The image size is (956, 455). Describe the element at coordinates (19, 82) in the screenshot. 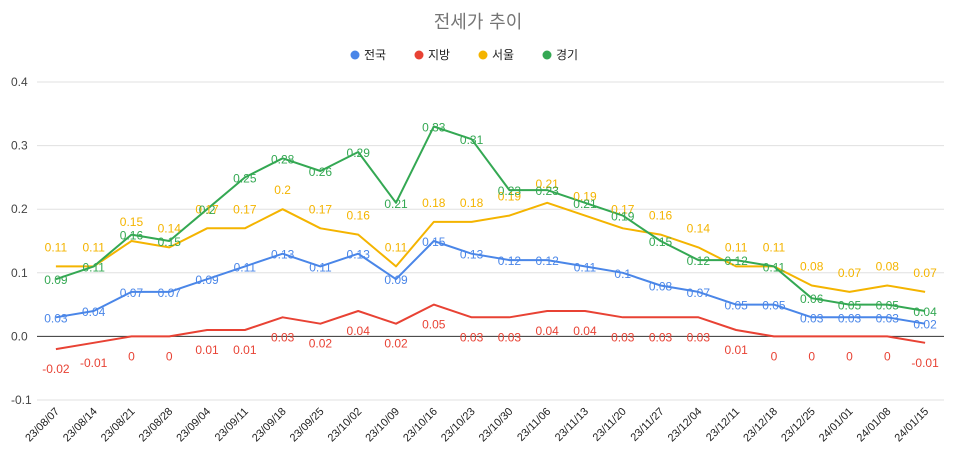

I see `y-tick-label: 0.4` at that location.